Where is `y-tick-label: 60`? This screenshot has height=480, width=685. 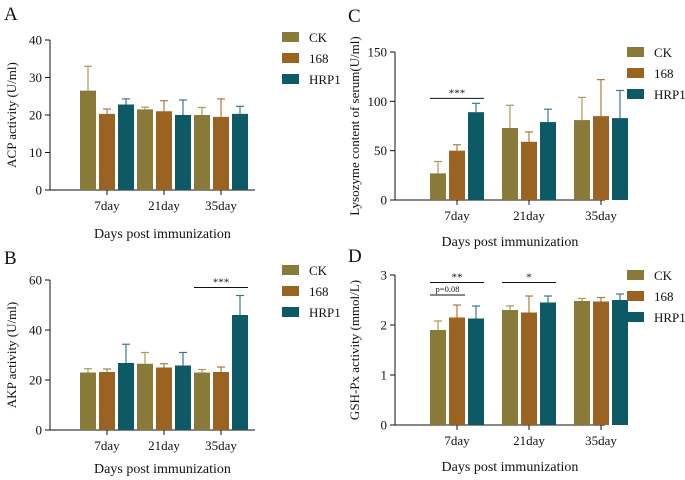 y-tick-label: 60 is located at coordinates (35, 280).